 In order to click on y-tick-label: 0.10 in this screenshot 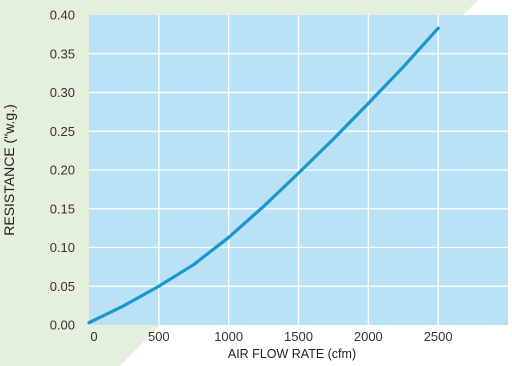, I will do `click(62, 247)`.